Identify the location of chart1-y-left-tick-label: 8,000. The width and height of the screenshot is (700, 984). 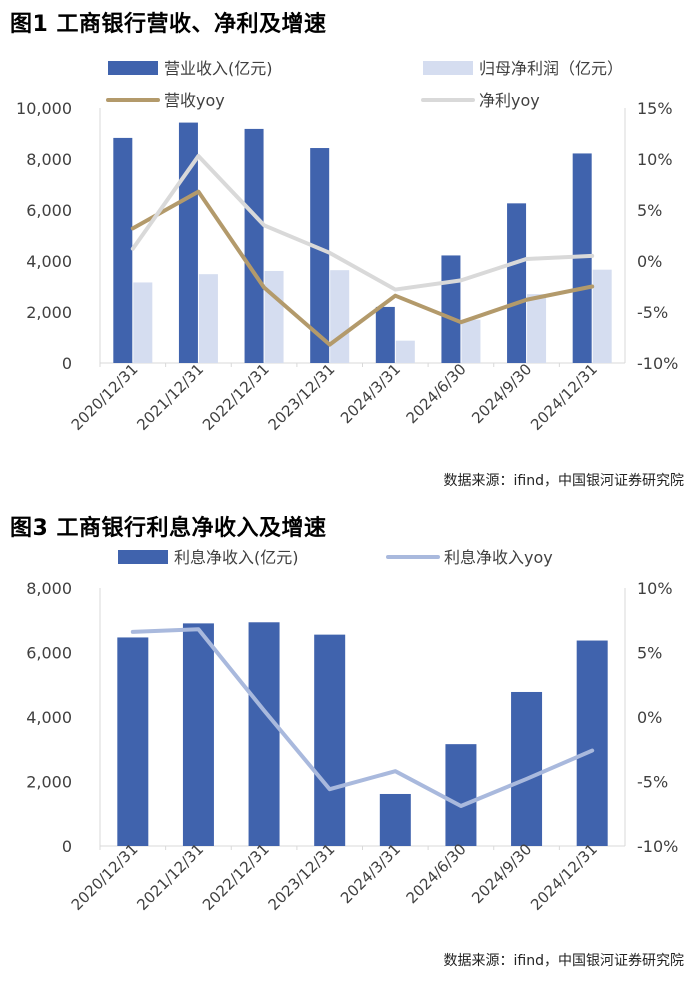
(49, 159).